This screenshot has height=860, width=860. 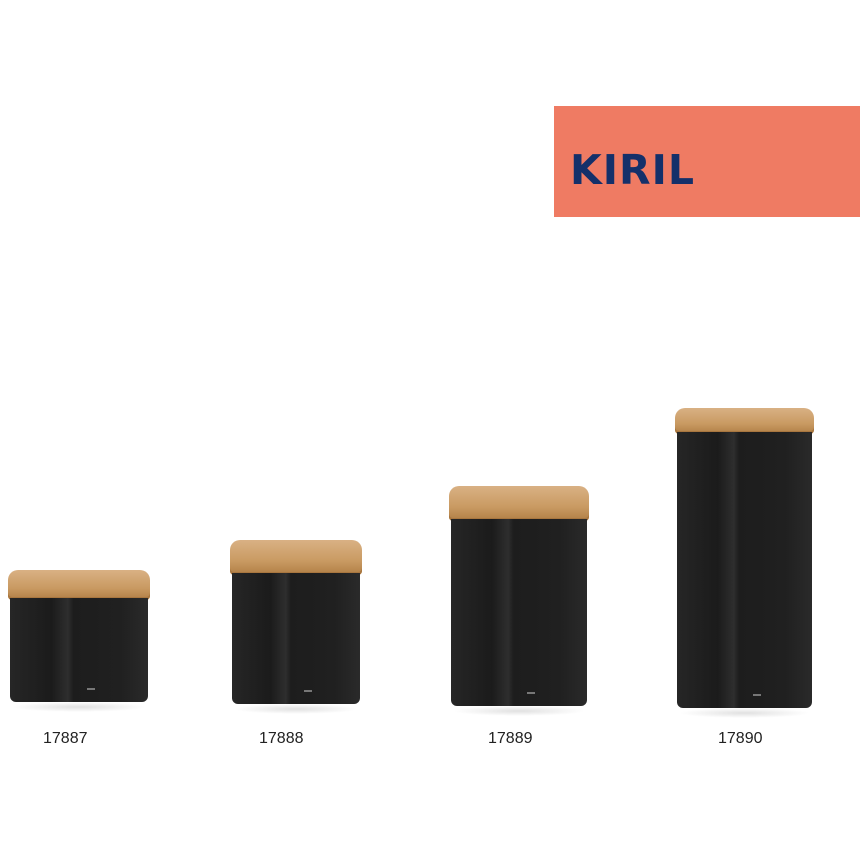 I want to click on brand-banner: KIRIL, so click(x=707, y=161).